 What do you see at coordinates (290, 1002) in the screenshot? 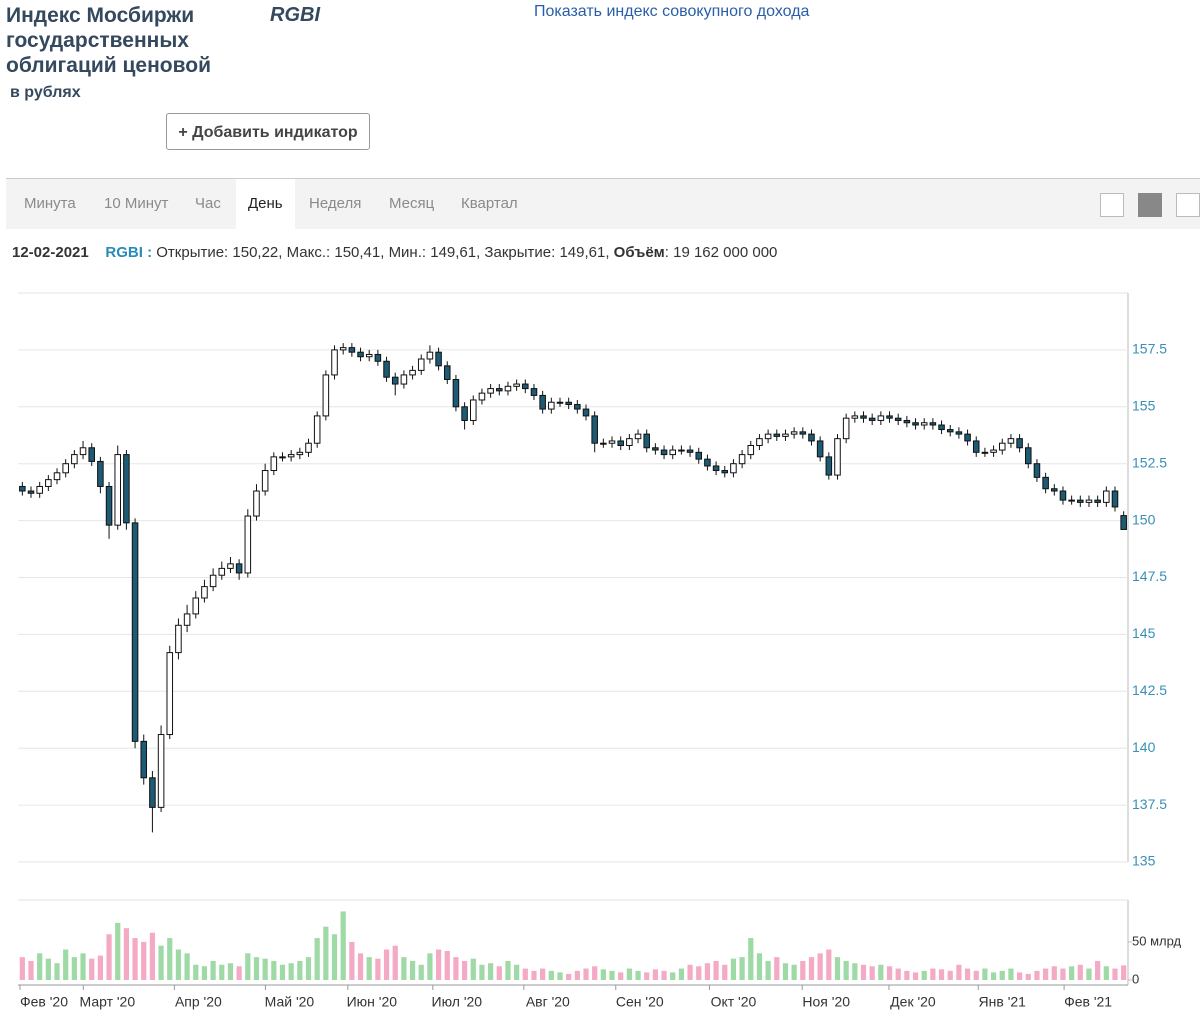
I see `x-tick-label: Май '20` at bounding box center [290, 1002].